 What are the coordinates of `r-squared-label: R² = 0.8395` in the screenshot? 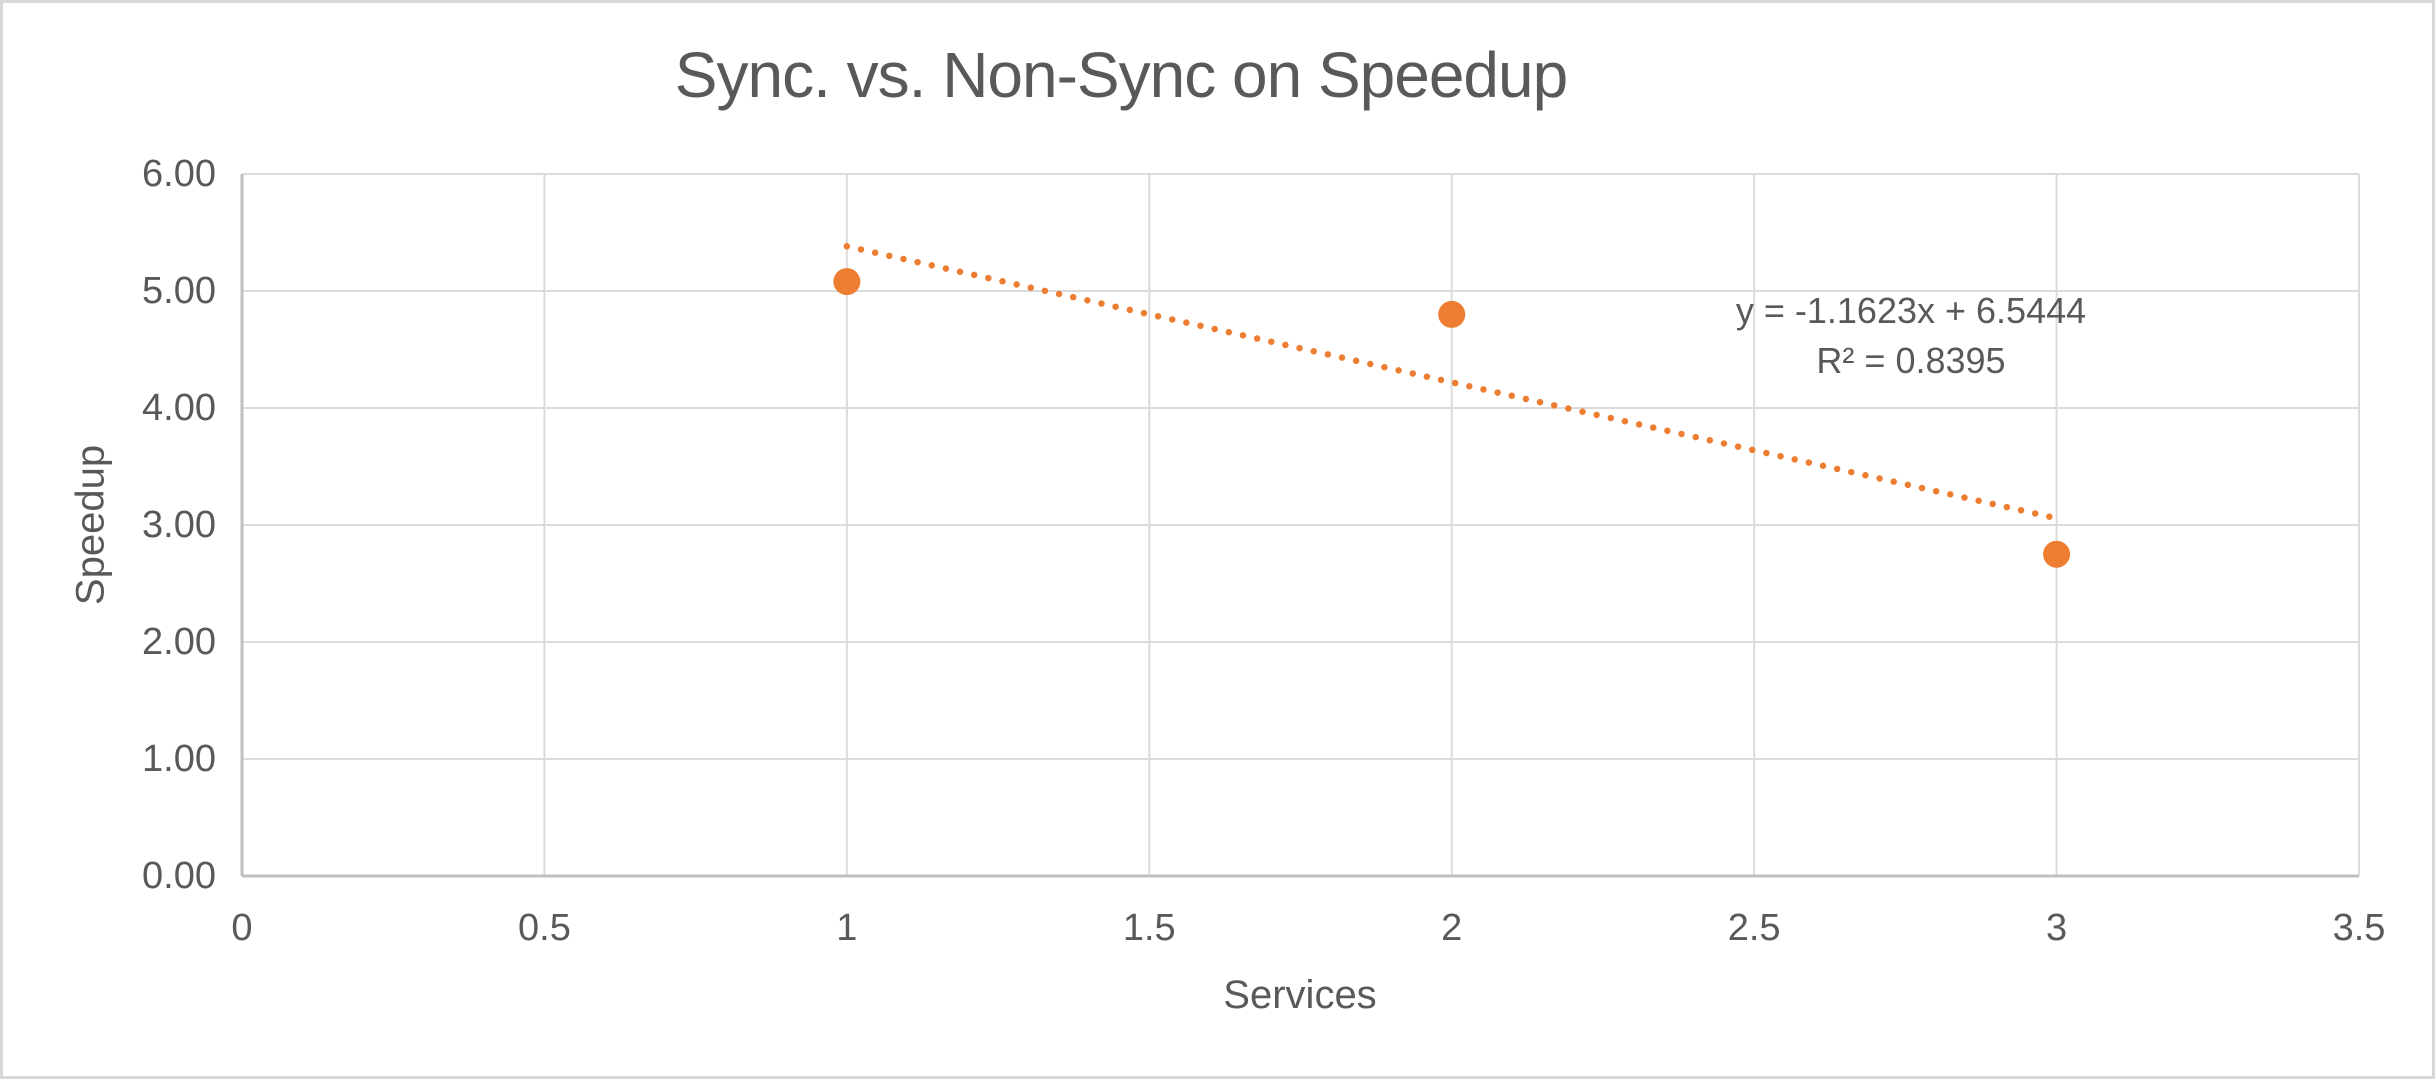 It's located at (1911, 360).